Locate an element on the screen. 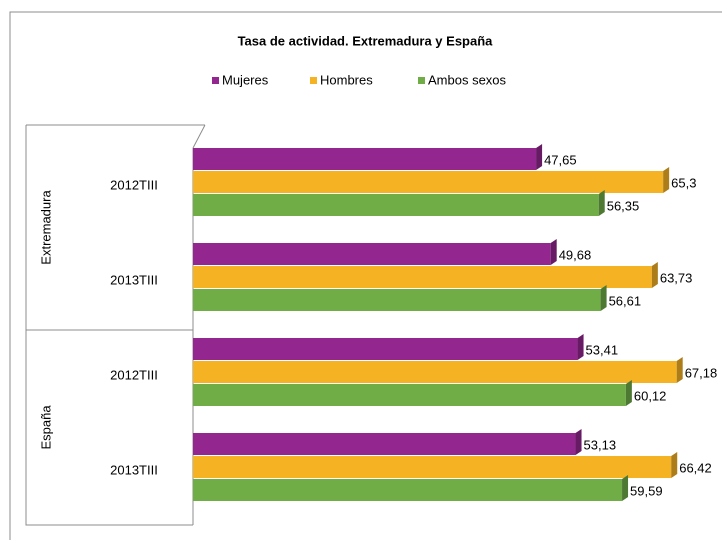  group-label: Extremadura is located at coordinates (45, 227).